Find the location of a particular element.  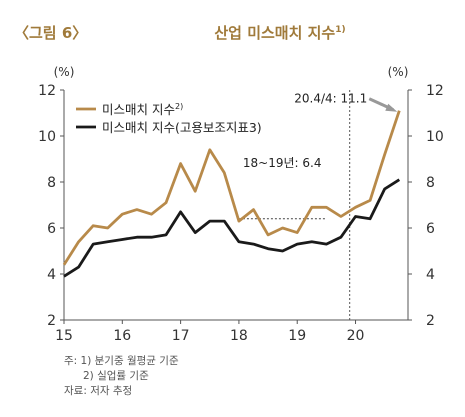

x-tick-label: 15 is located at coordinates (64, 336).